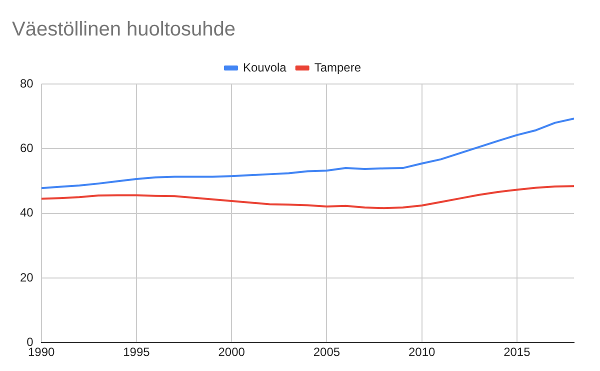 This screenshot has width=600, height=371. What do you see at coordinates (136, 352) in the screenshot?
I see `x-tick-label: 1995` at bounding box center [136, 352].